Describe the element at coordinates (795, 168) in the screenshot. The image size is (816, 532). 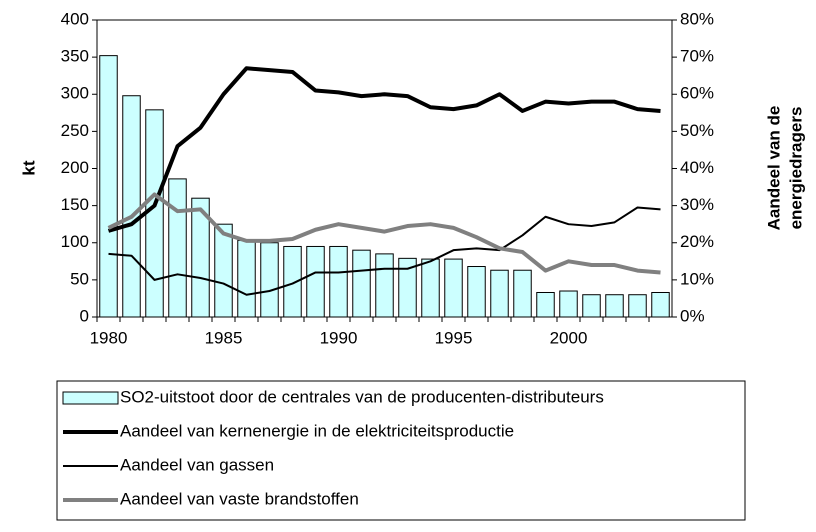
I see `y2-axis-label: energiedragers` at that location.